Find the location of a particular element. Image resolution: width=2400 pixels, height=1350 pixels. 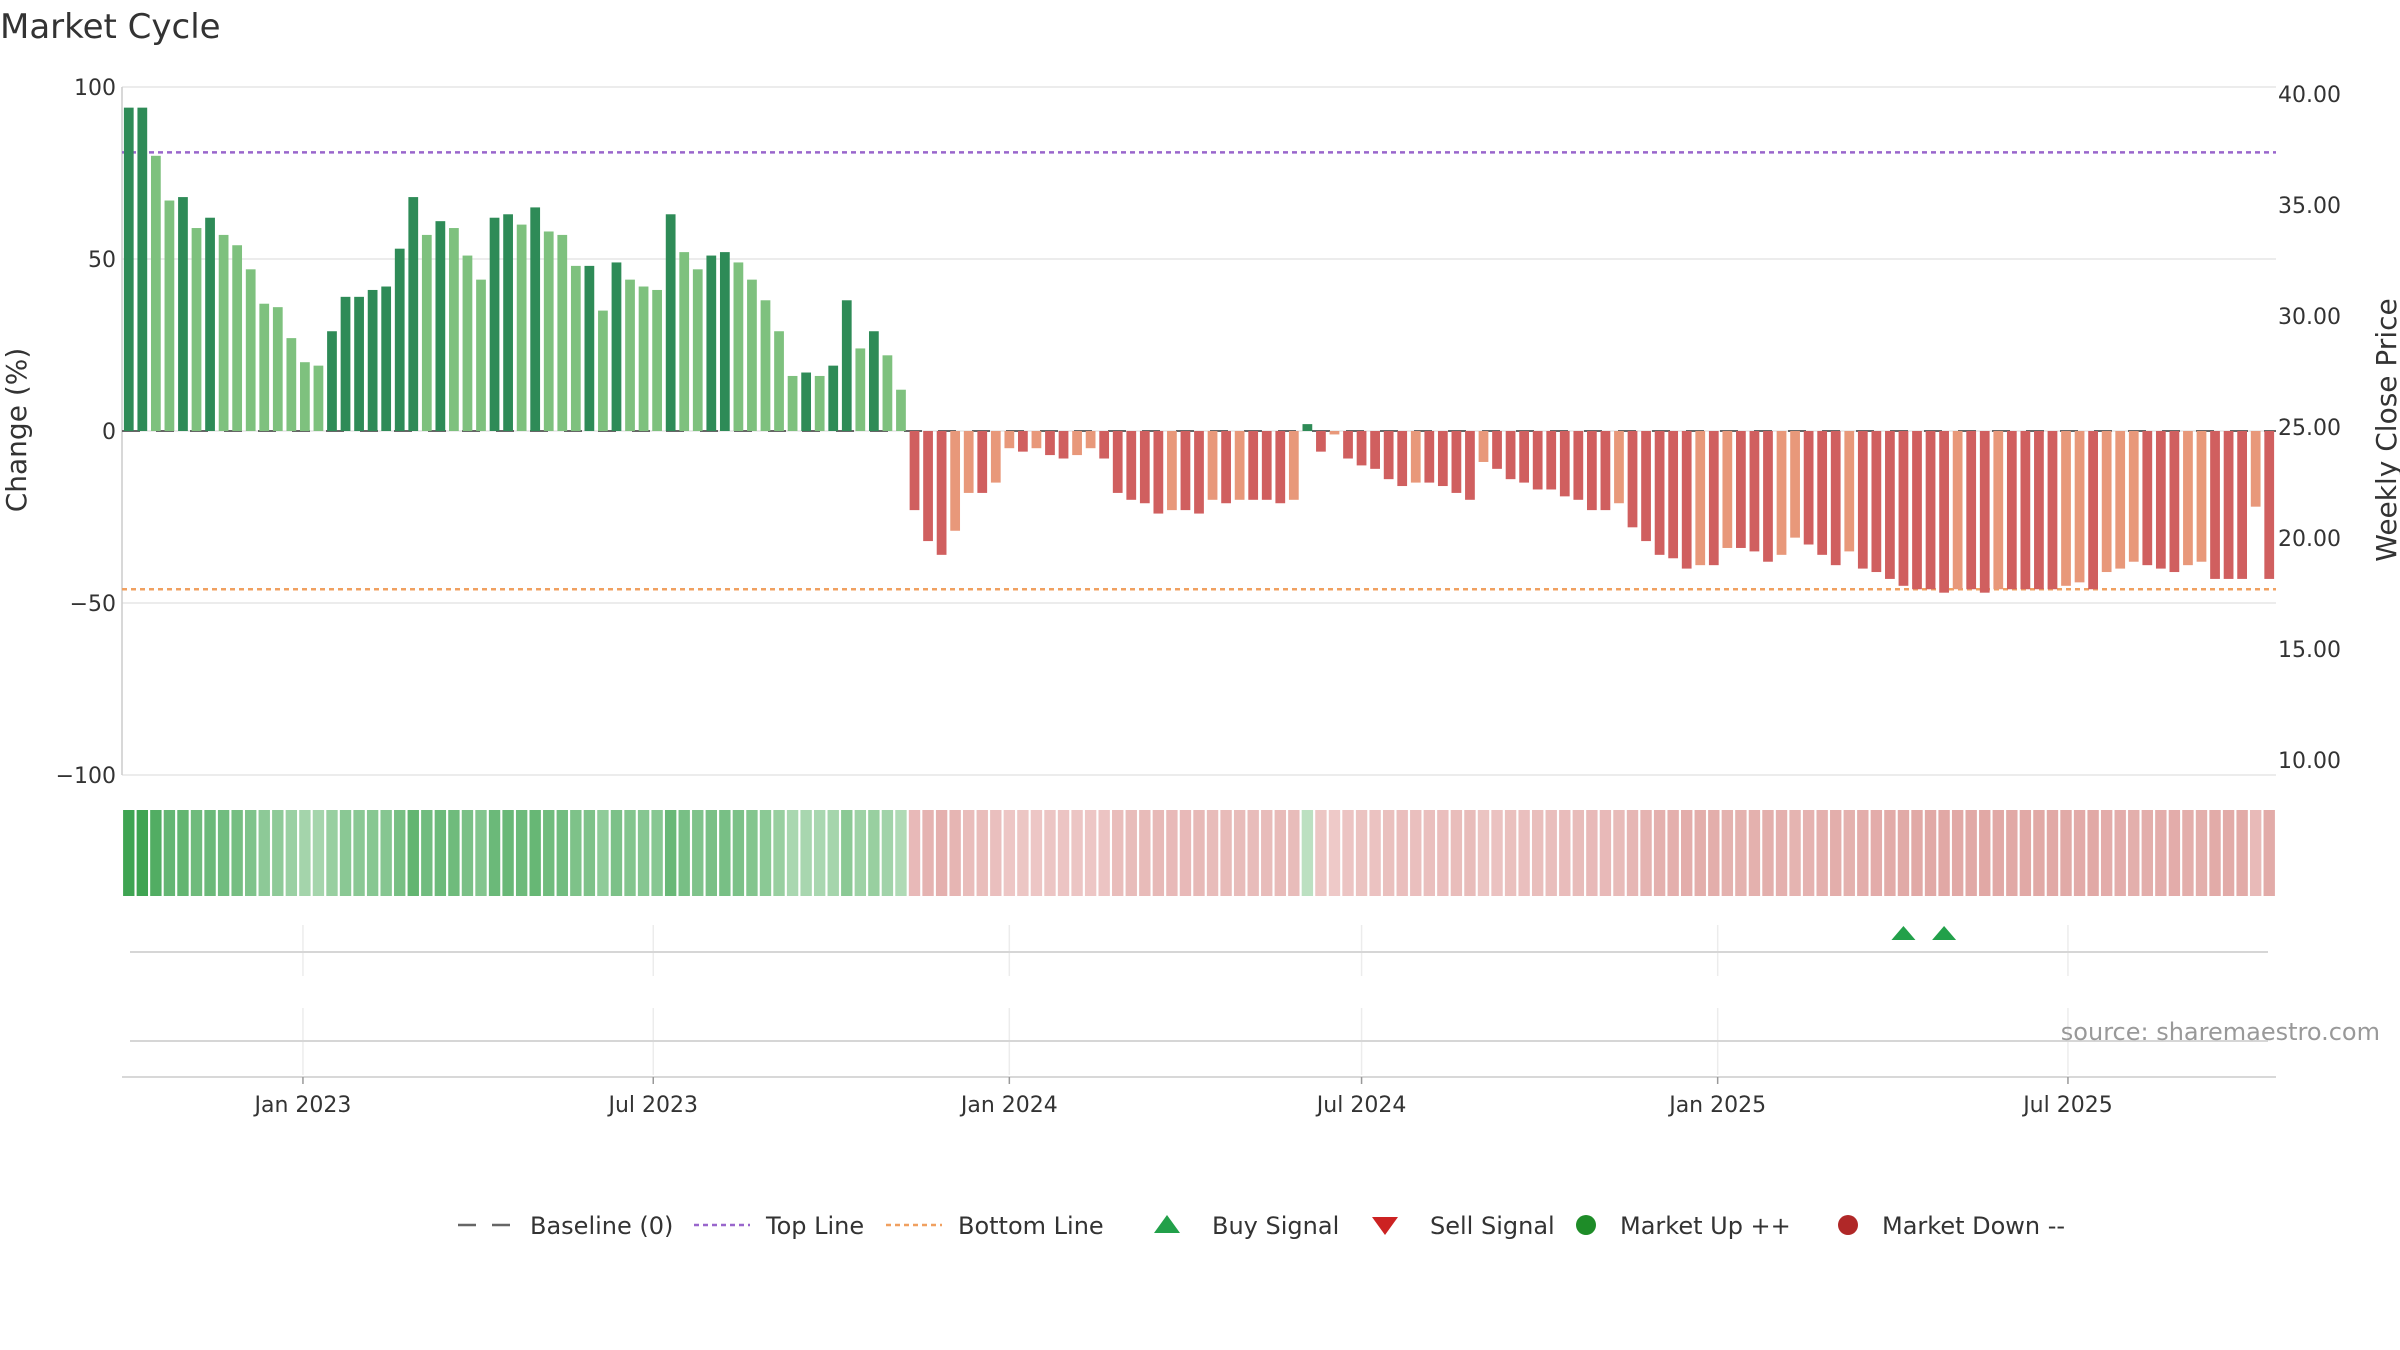

legend-label: Buy Signal is located at coordinates (1275, 1226).